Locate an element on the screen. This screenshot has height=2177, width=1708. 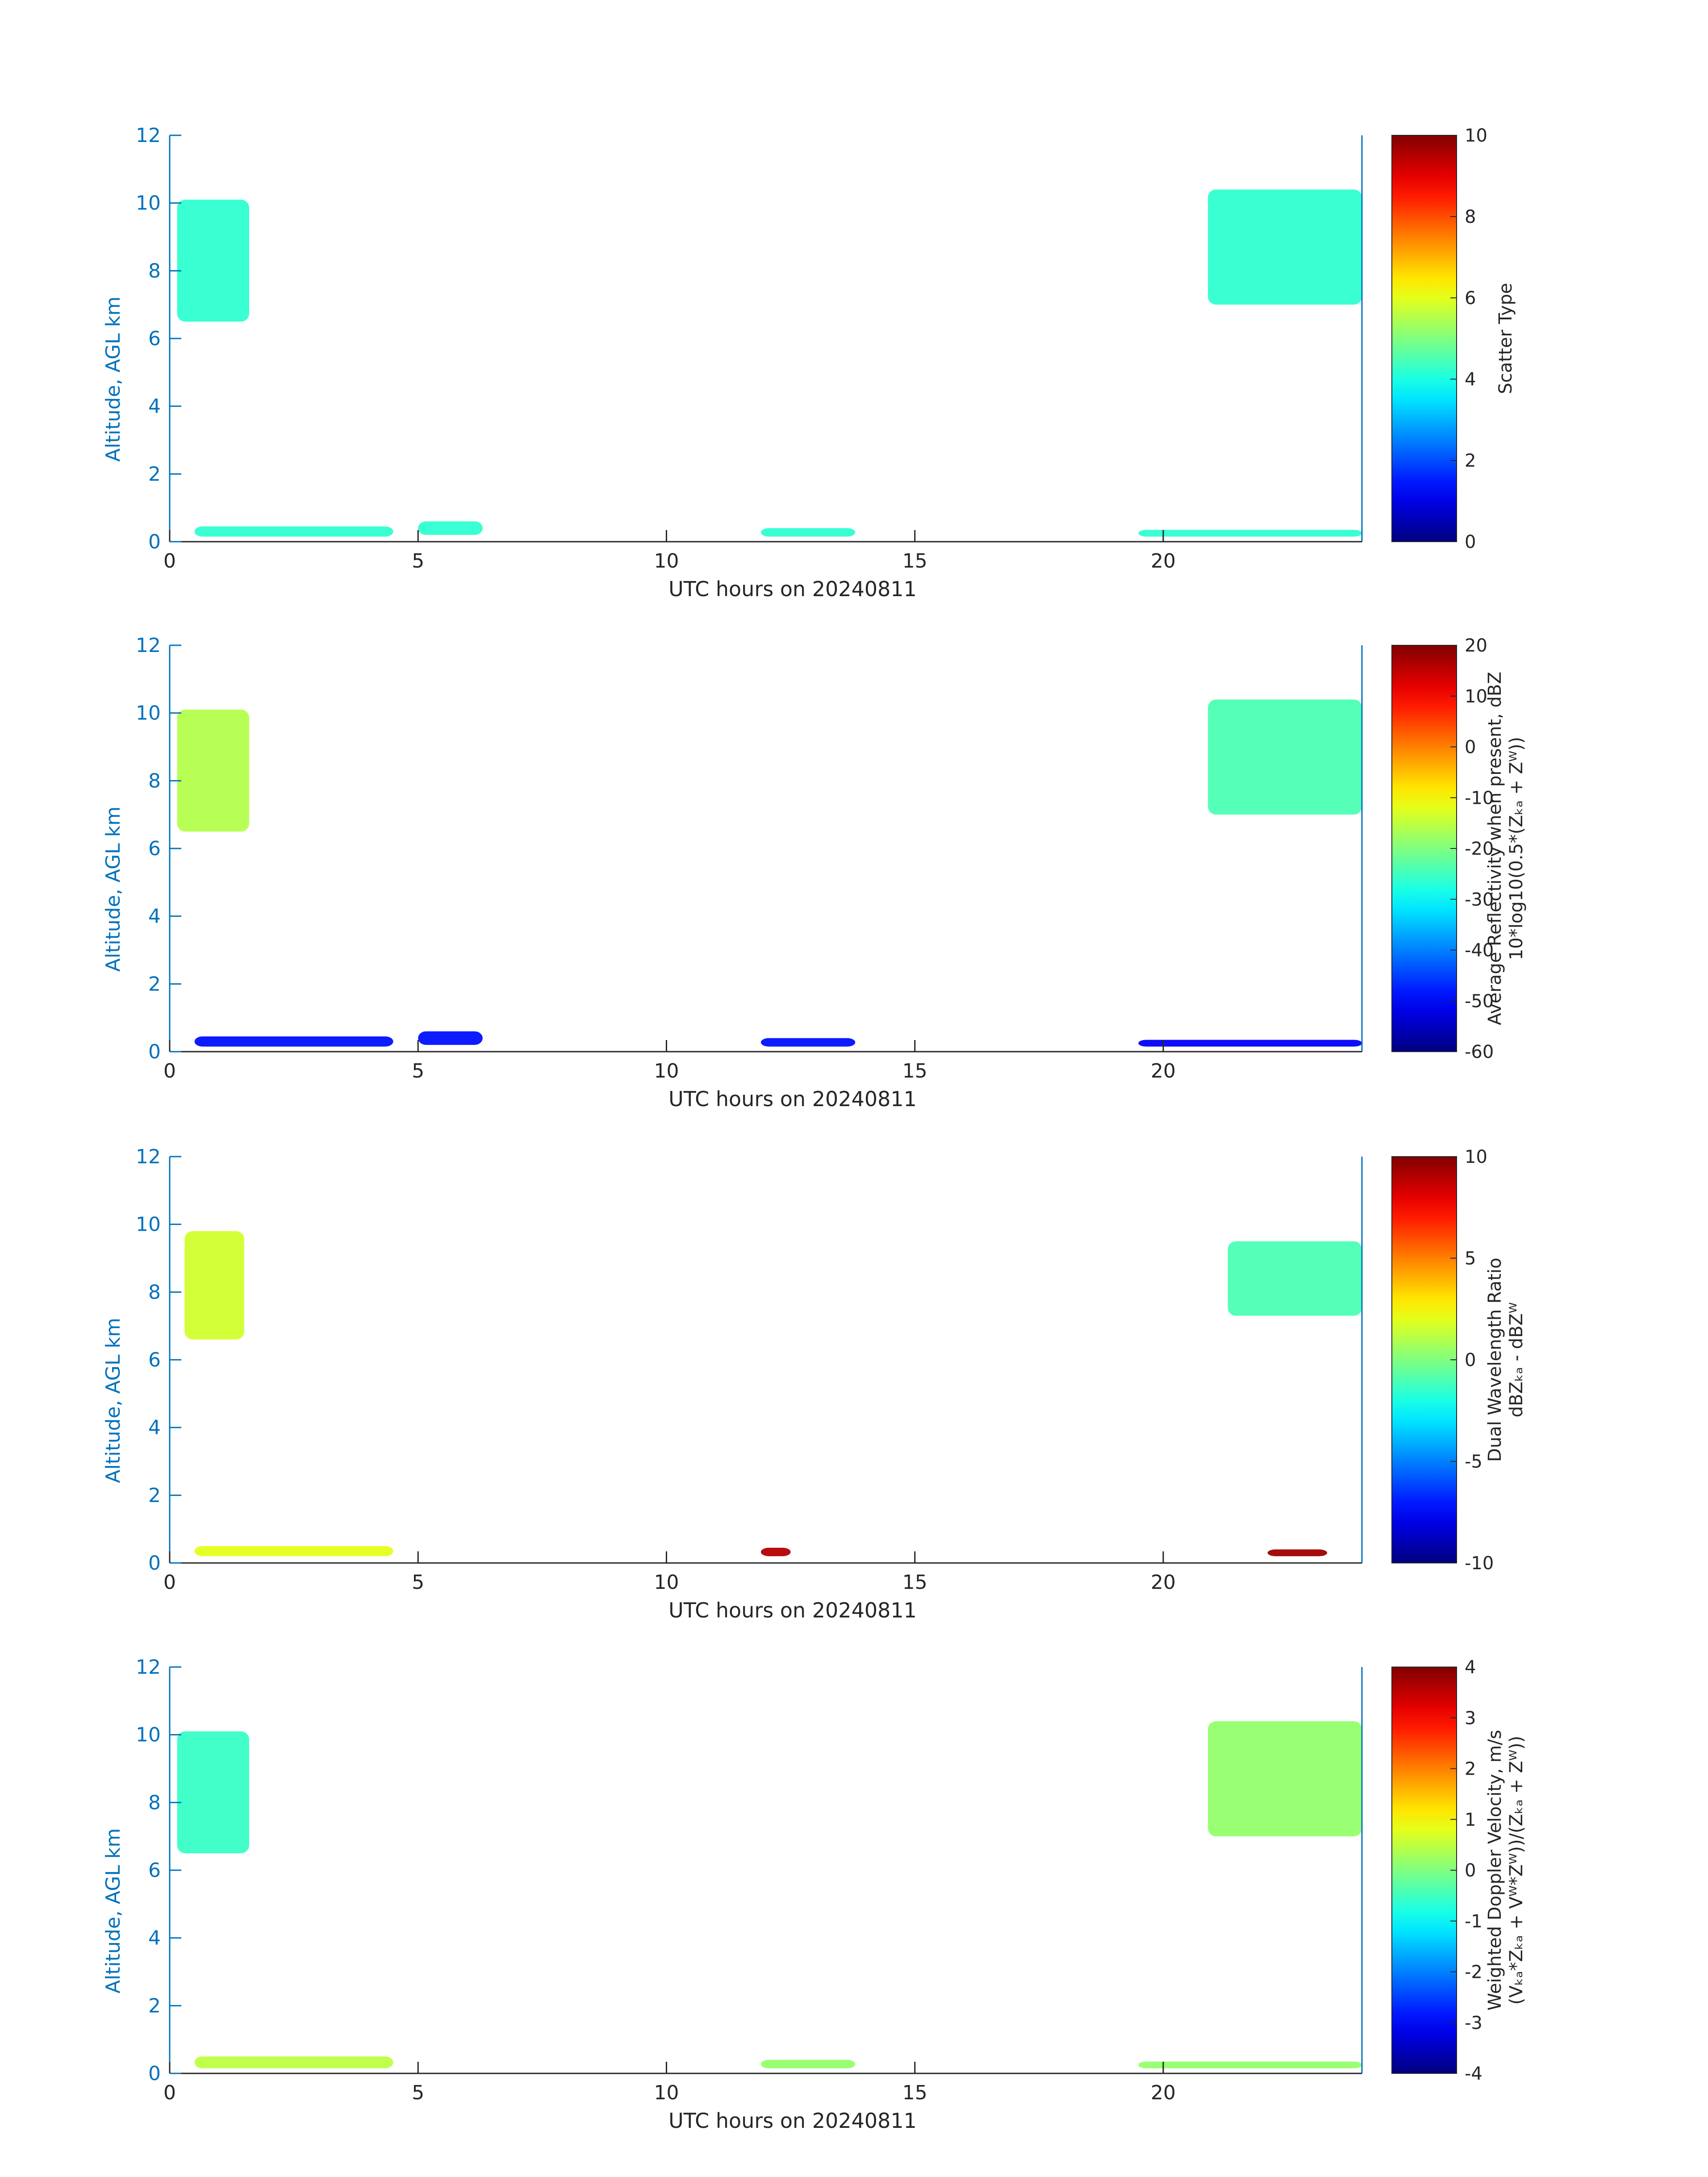
colorbar-tick-label: 6 is located at coordinates (1470, 298).